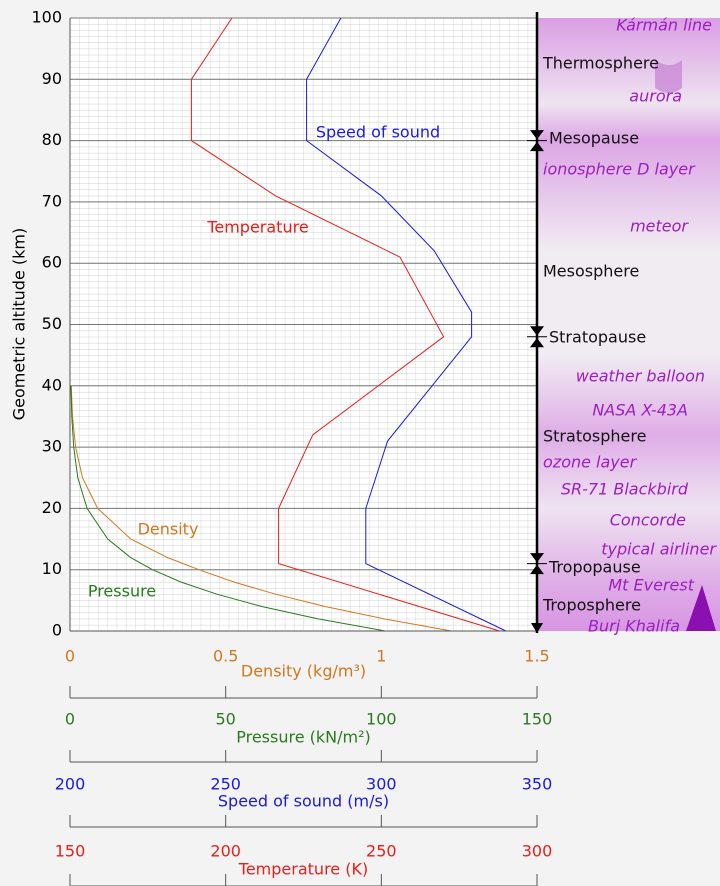  Describe the element at coordinates (257, 227) in the screenshot. I see `series-label: Temperature` at that location.